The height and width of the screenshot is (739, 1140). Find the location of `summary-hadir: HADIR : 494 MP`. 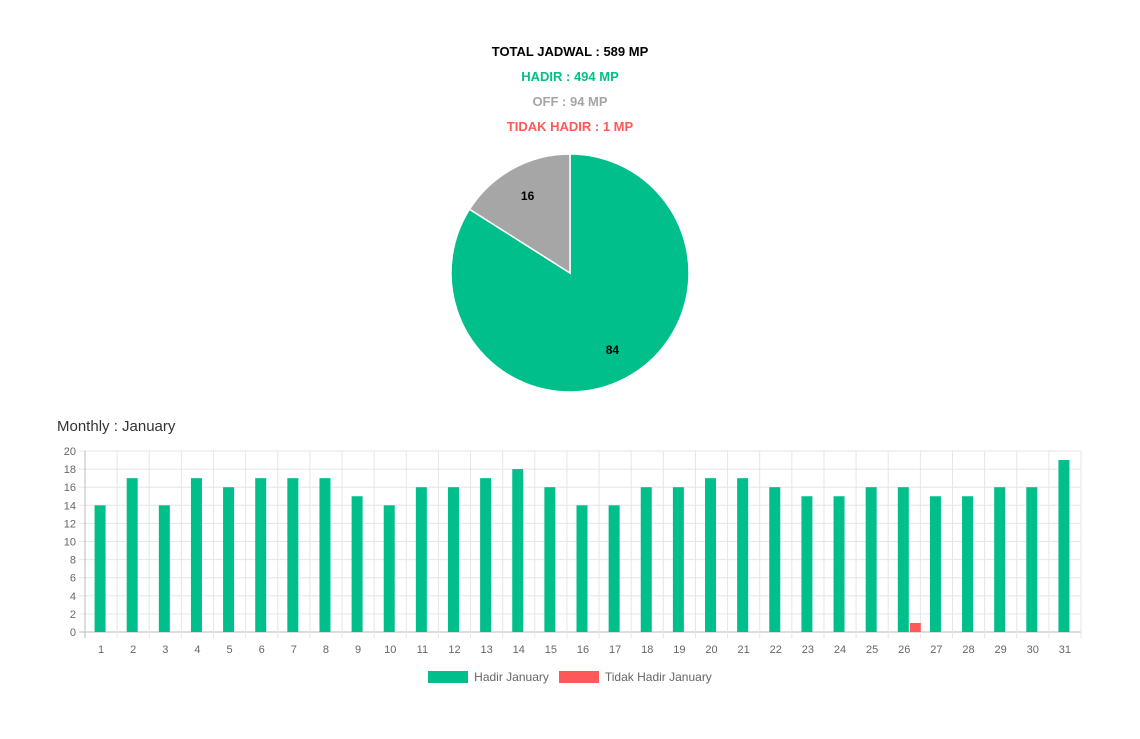

summary-hadir: HADIR : 494 MP is located at coordinates (570, 76).